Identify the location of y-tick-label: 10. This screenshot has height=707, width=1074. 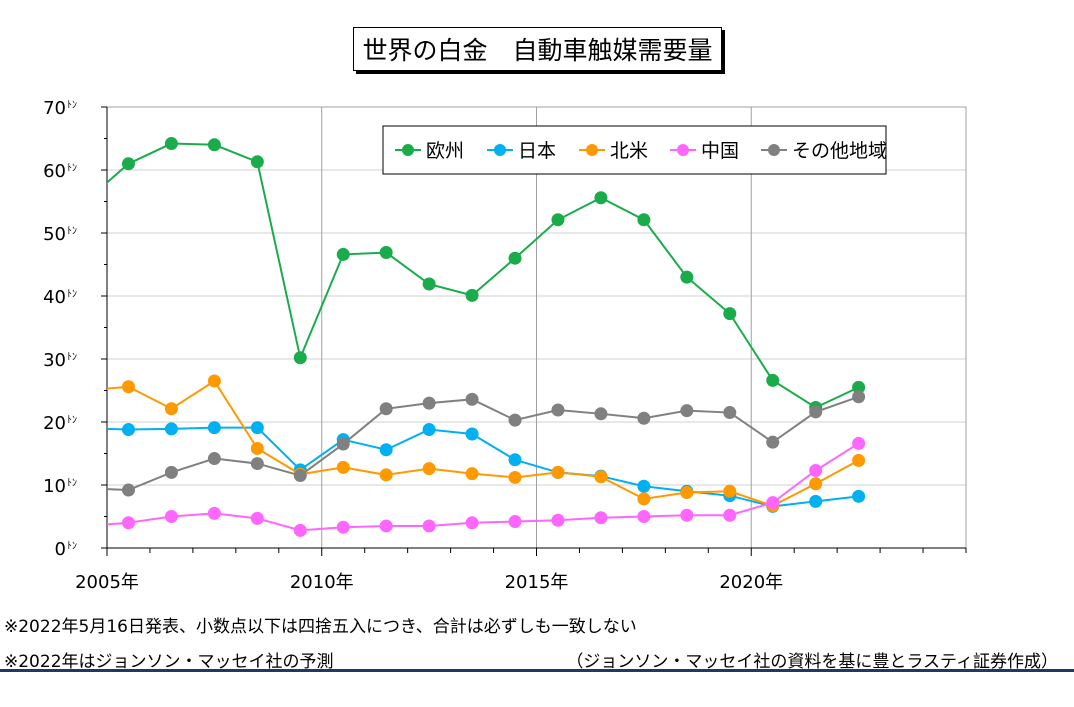
(54, 486).